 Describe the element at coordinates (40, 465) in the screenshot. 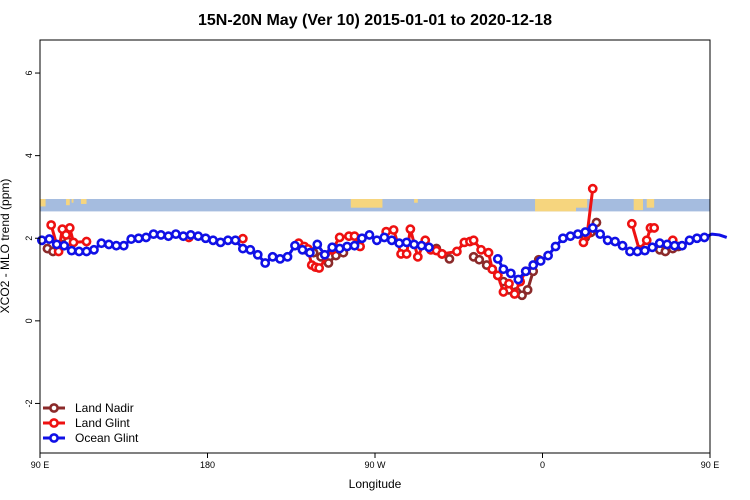

I see `x-tick-label: 90 E` at that location.